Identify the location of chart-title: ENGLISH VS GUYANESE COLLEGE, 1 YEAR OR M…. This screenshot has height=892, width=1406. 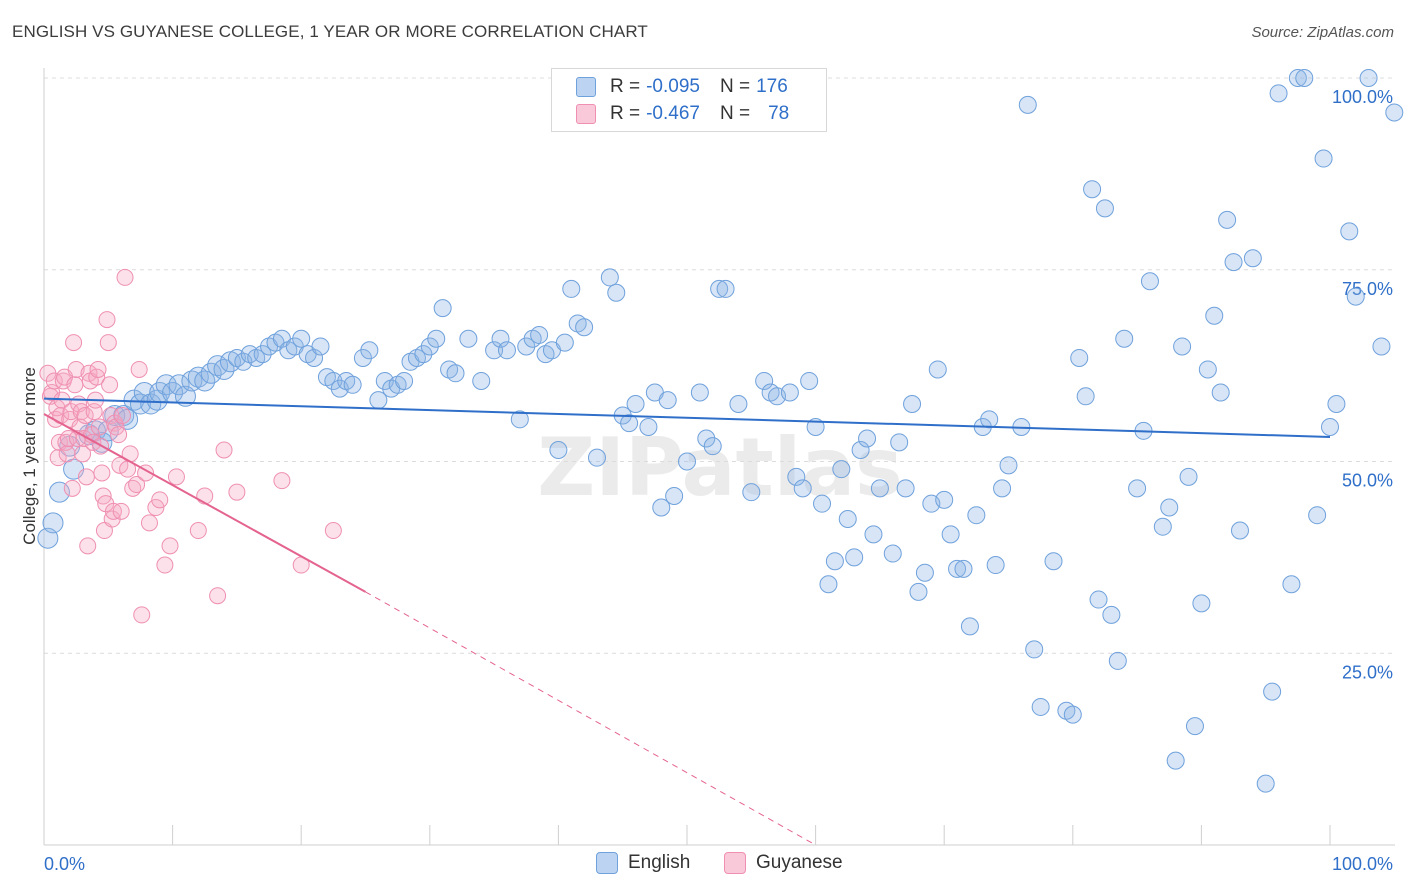
(330, 31).